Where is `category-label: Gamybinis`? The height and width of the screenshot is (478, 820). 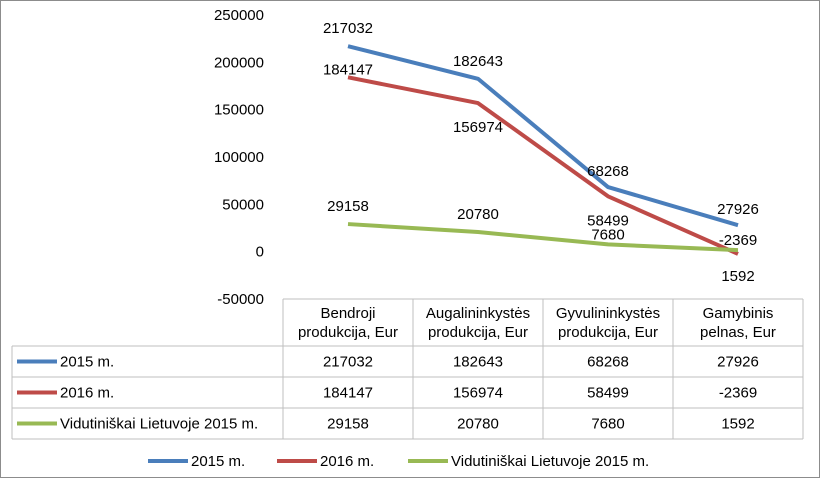 category-label: Gamybinis is located at coordinates (738, 313).